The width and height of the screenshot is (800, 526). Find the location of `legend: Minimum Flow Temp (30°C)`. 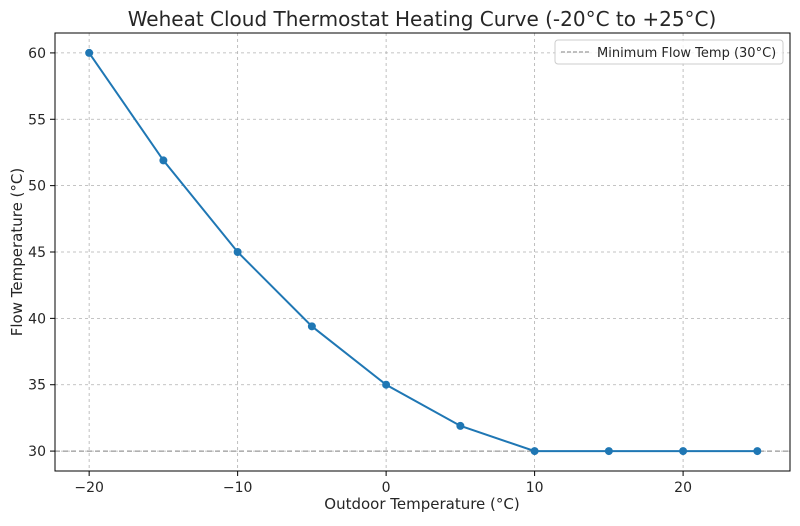

legend: Minimum Flow Temp (30°C) is located at coordinates (669, 52).